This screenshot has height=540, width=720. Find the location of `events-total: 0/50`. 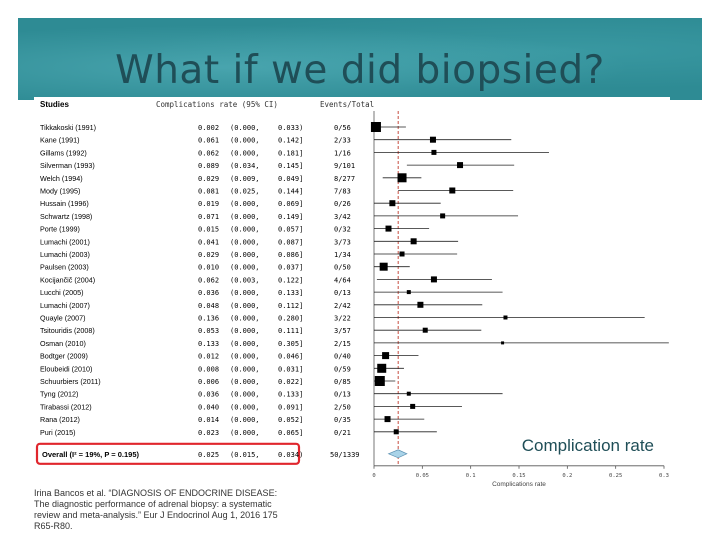

events-total: 0/50 is located at coordinates (342, 268).